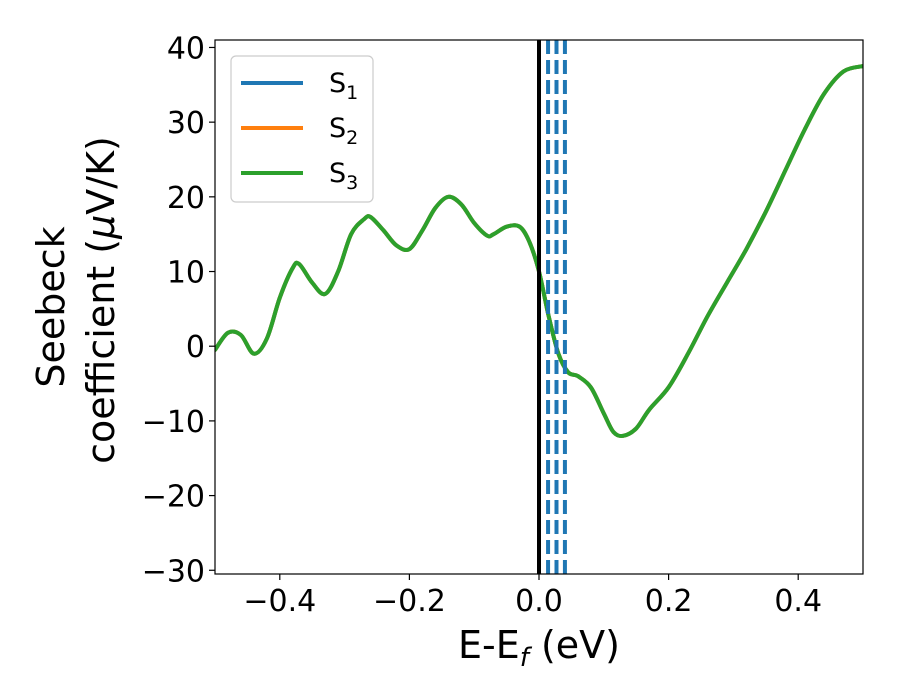 Image resolution: width=900 pixels, height=700 pixels. Describe the element at coordinates (178, 310) in the screenshot. I see `y-ticks: −30 −20 −10 0 10 20 30 40` at that location.